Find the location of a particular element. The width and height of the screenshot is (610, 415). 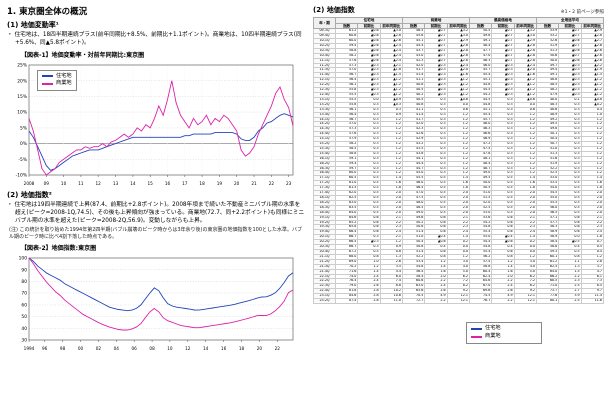

svg-text: 04 is located at coordinates (117, 348).